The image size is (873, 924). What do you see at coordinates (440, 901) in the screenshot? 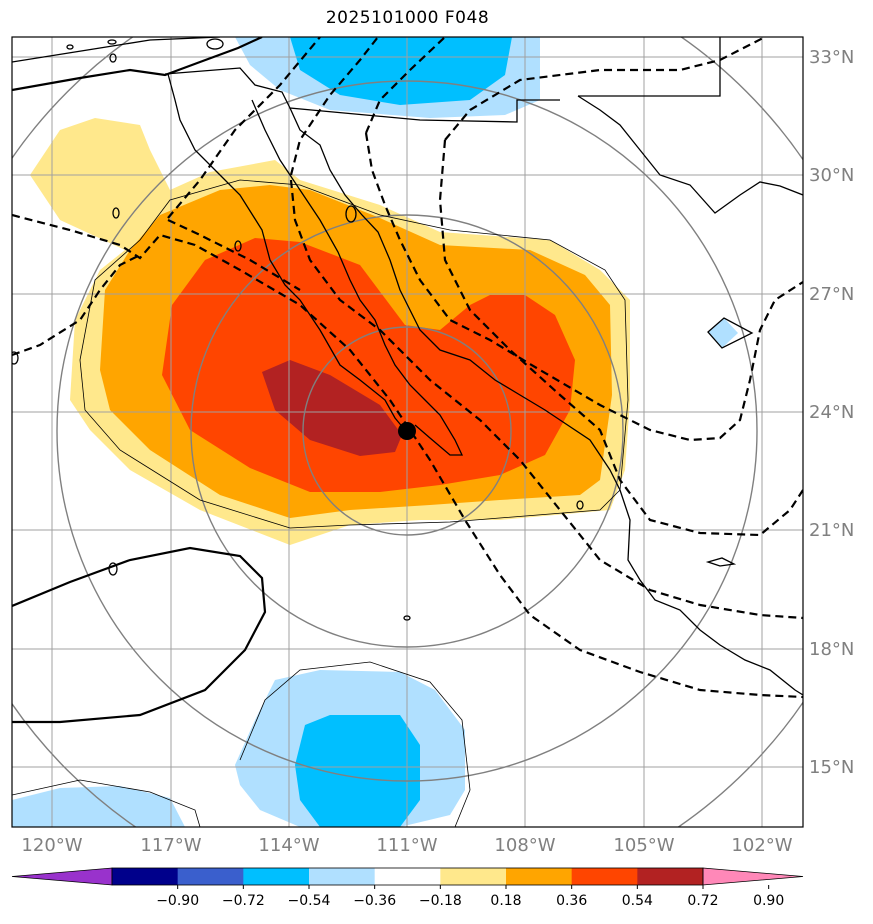
I see `colorbar-tick-label: −0.18` at bounding box center [440, 901].